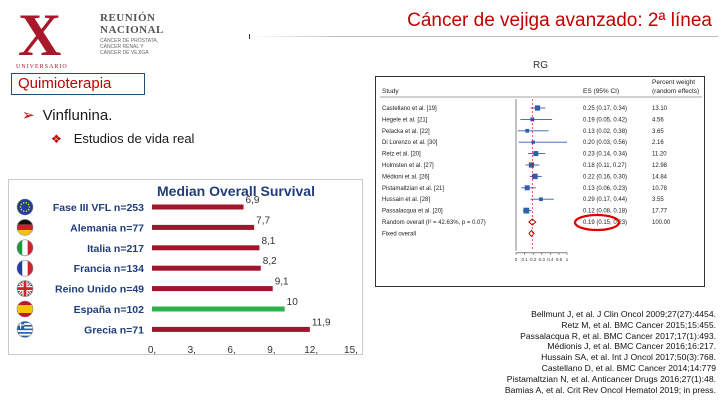  What do you see at coordinates (263, 220) in the screenshot?
I see `bar-value-label: 7,7` at bounding box center [263, 220].